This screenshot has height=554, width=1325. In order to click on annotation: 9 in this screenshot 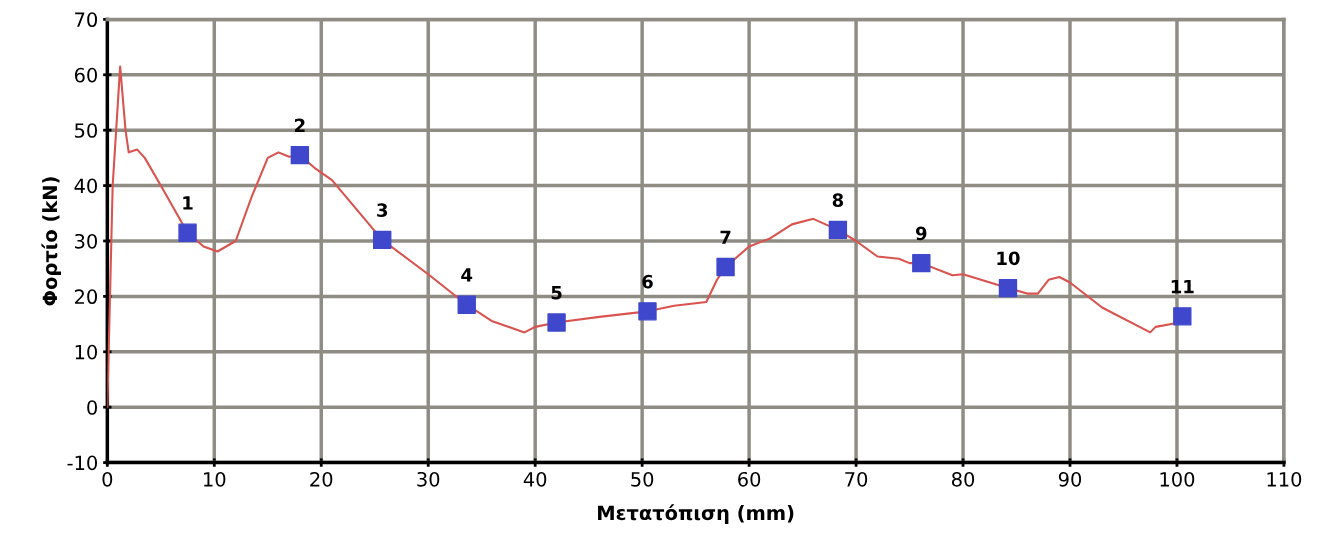, I will do `click(921, 233)`.